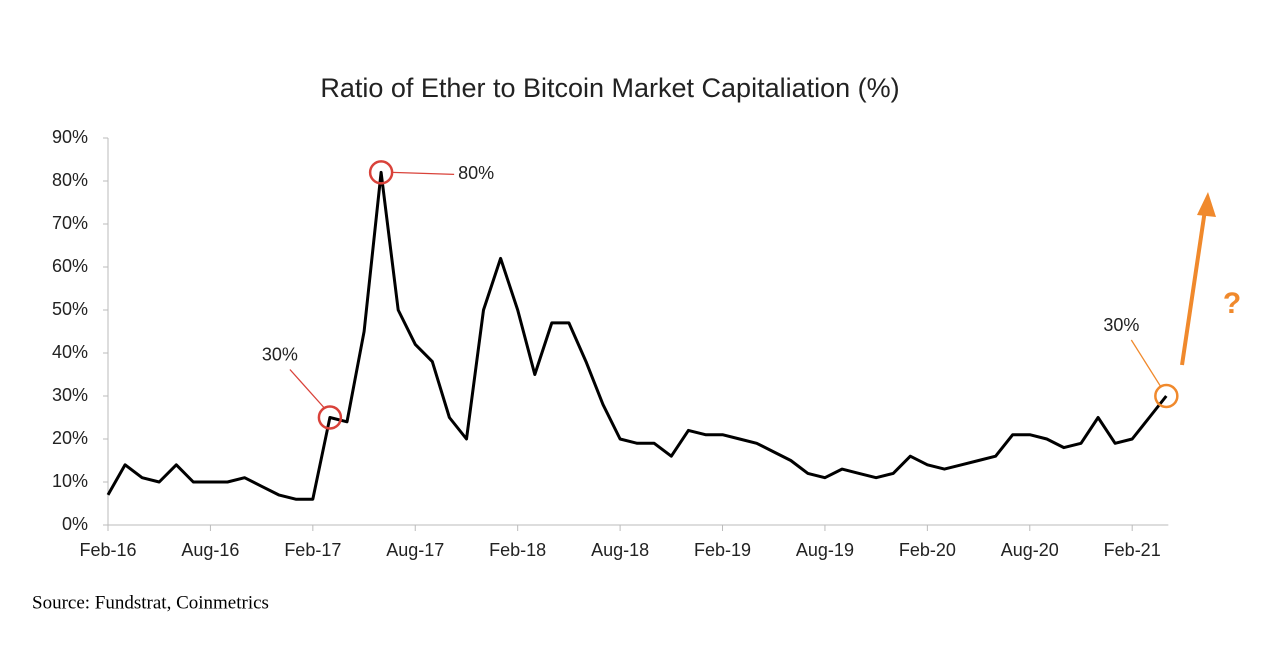  Describe the element at coordinates (70, 481) in the screenshot. I see `y-tick-label: 10%` at that location.